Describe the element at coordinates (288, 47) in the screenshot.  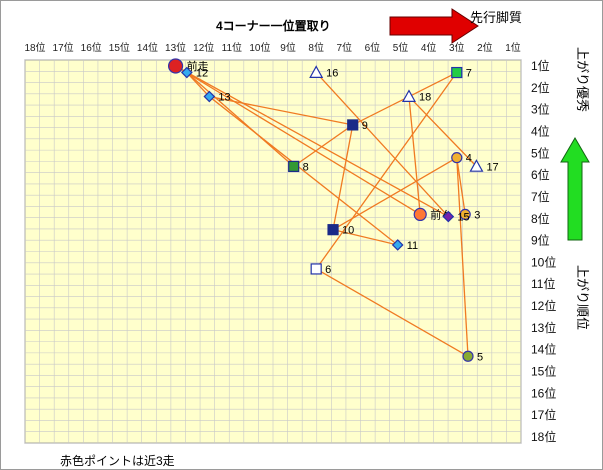
I see `x-tick-label: 9位` at that location.